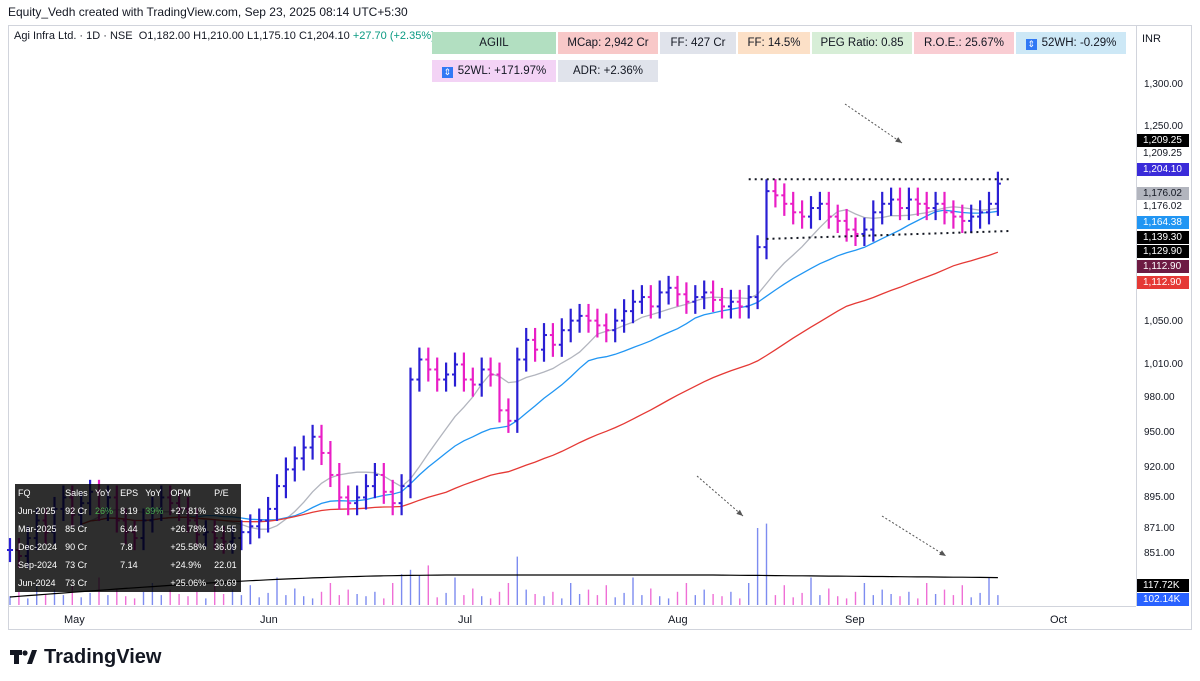 This screenshot has width=1200, height=681. What do you see at coordinates (129, 511) in the screenshot?
I see `table-cell: 8.19` at bounding box center [129, 511].